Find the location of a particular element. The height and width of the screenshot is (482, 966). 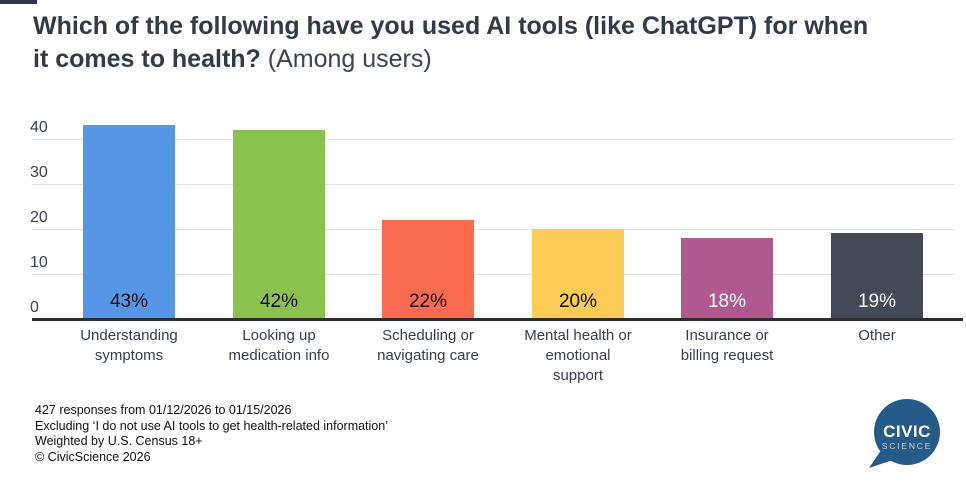

y-axis-tick-label: 0 is located at coordinates (34, 307).